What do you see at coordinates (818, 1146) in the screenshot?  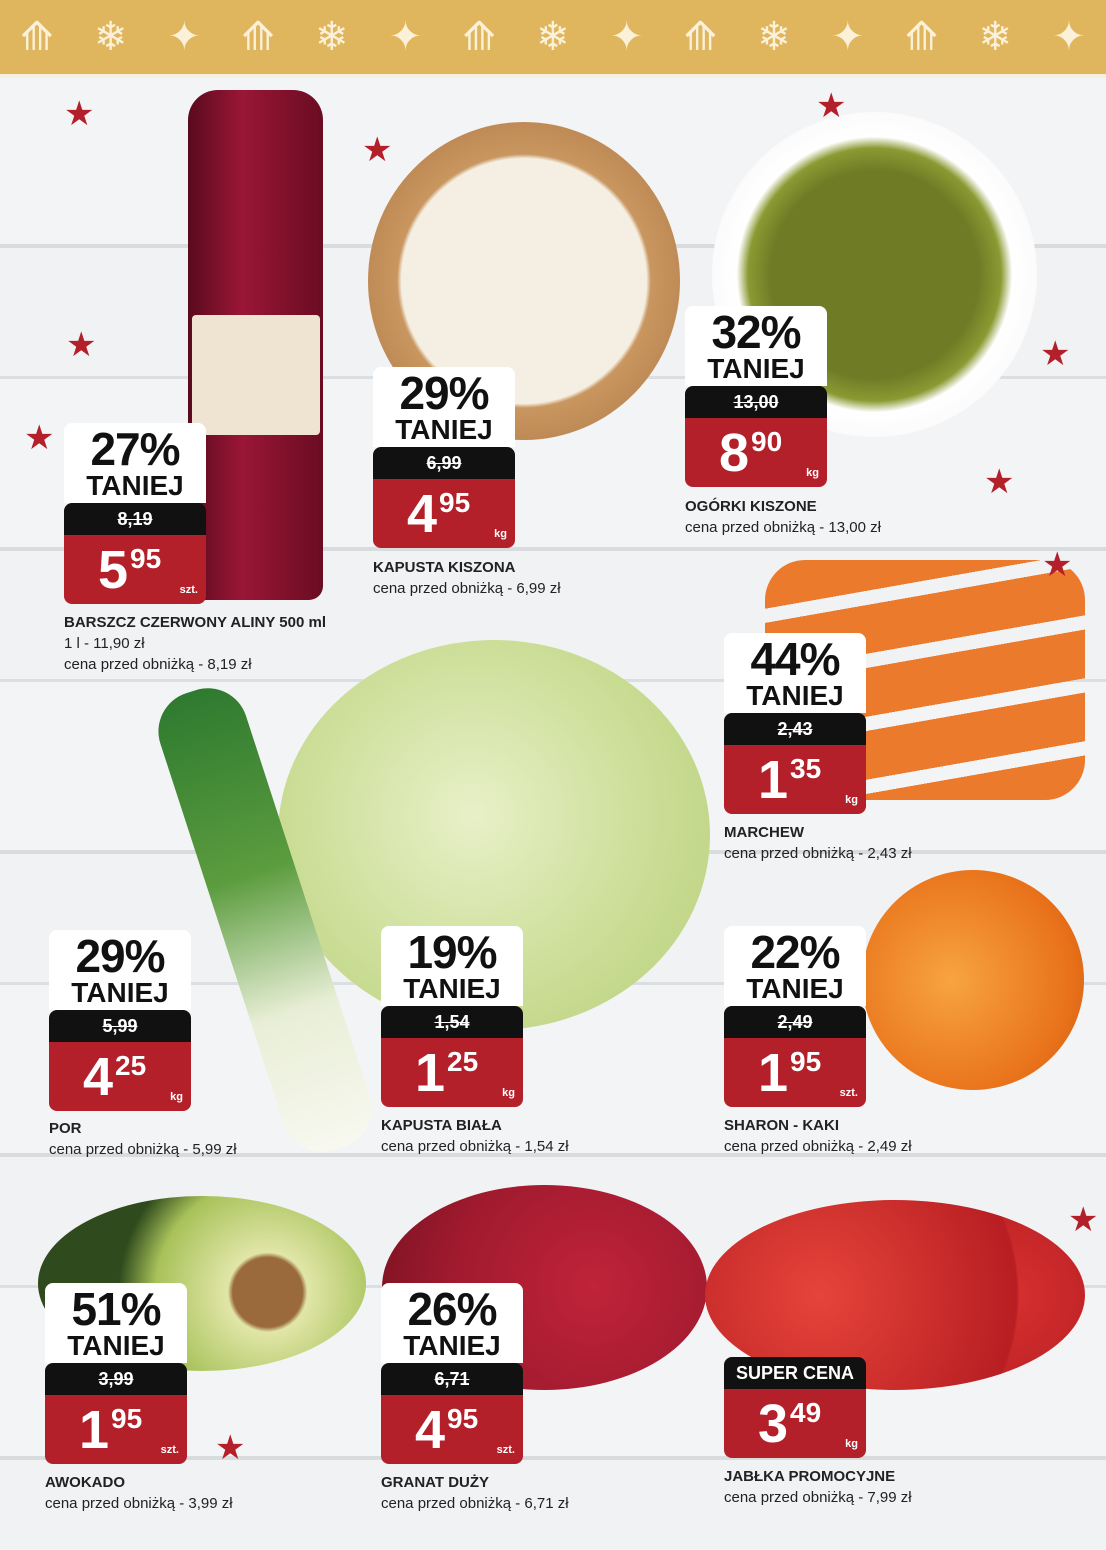 I see `product-detail-line: cena przed obniżką - 2,49 zł` at bounding box center [818, 1146].